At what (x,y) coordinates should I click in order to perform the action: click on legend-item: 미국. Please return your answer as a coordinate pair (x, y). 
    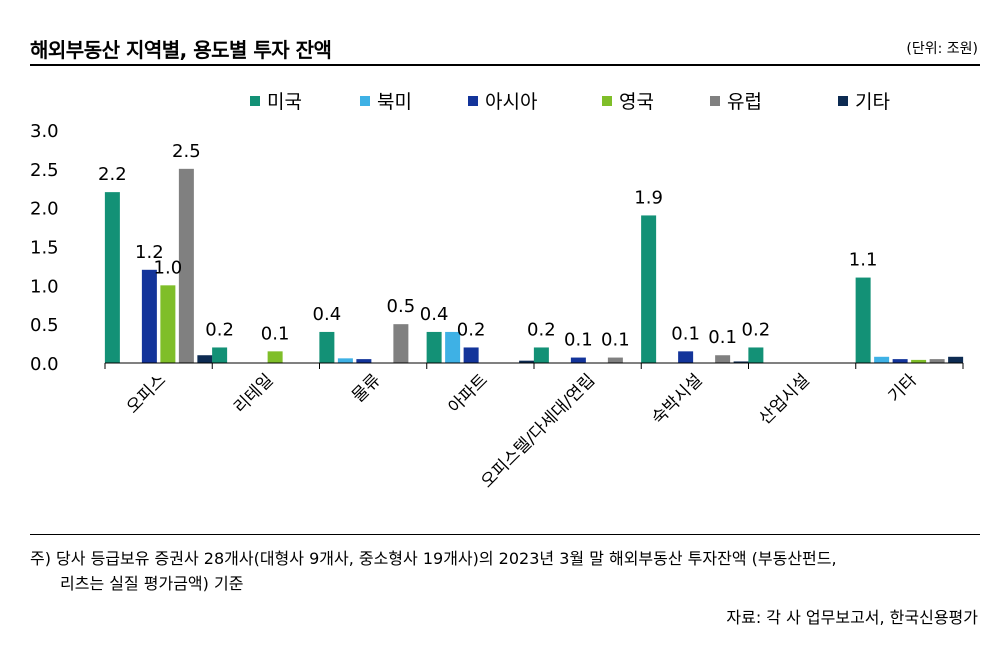
    Looking at the image, I should click on (276, 102).